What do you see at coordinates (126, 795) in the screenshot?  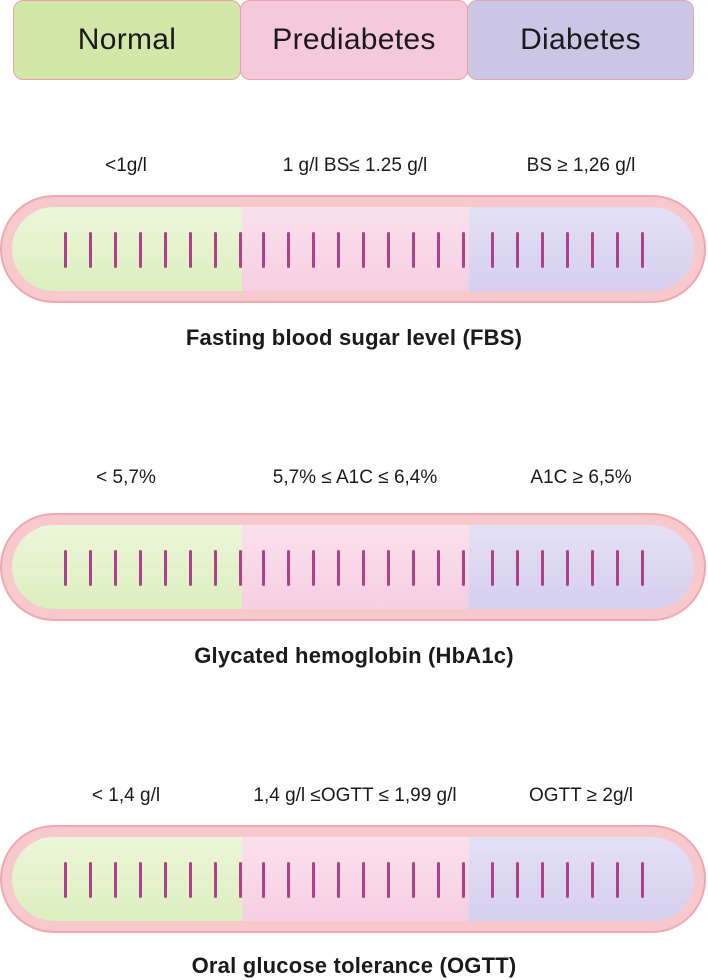 I see `normal-range-label: < 1,4 g/l` at bounding box center [126, 795].